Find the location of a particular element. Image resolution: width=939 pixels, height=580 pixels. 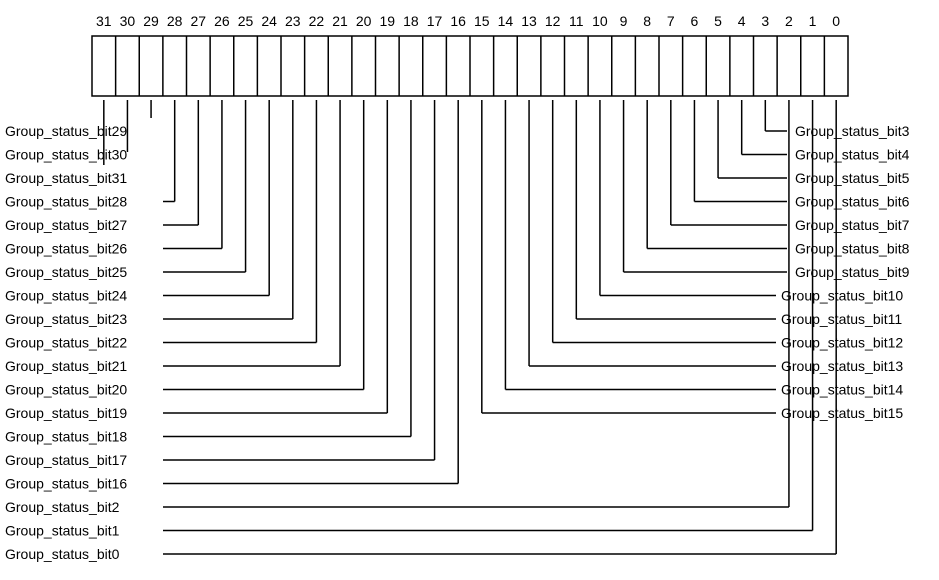

right-bit-label: Group_status_bit7 is located at coordinates (852, 225).